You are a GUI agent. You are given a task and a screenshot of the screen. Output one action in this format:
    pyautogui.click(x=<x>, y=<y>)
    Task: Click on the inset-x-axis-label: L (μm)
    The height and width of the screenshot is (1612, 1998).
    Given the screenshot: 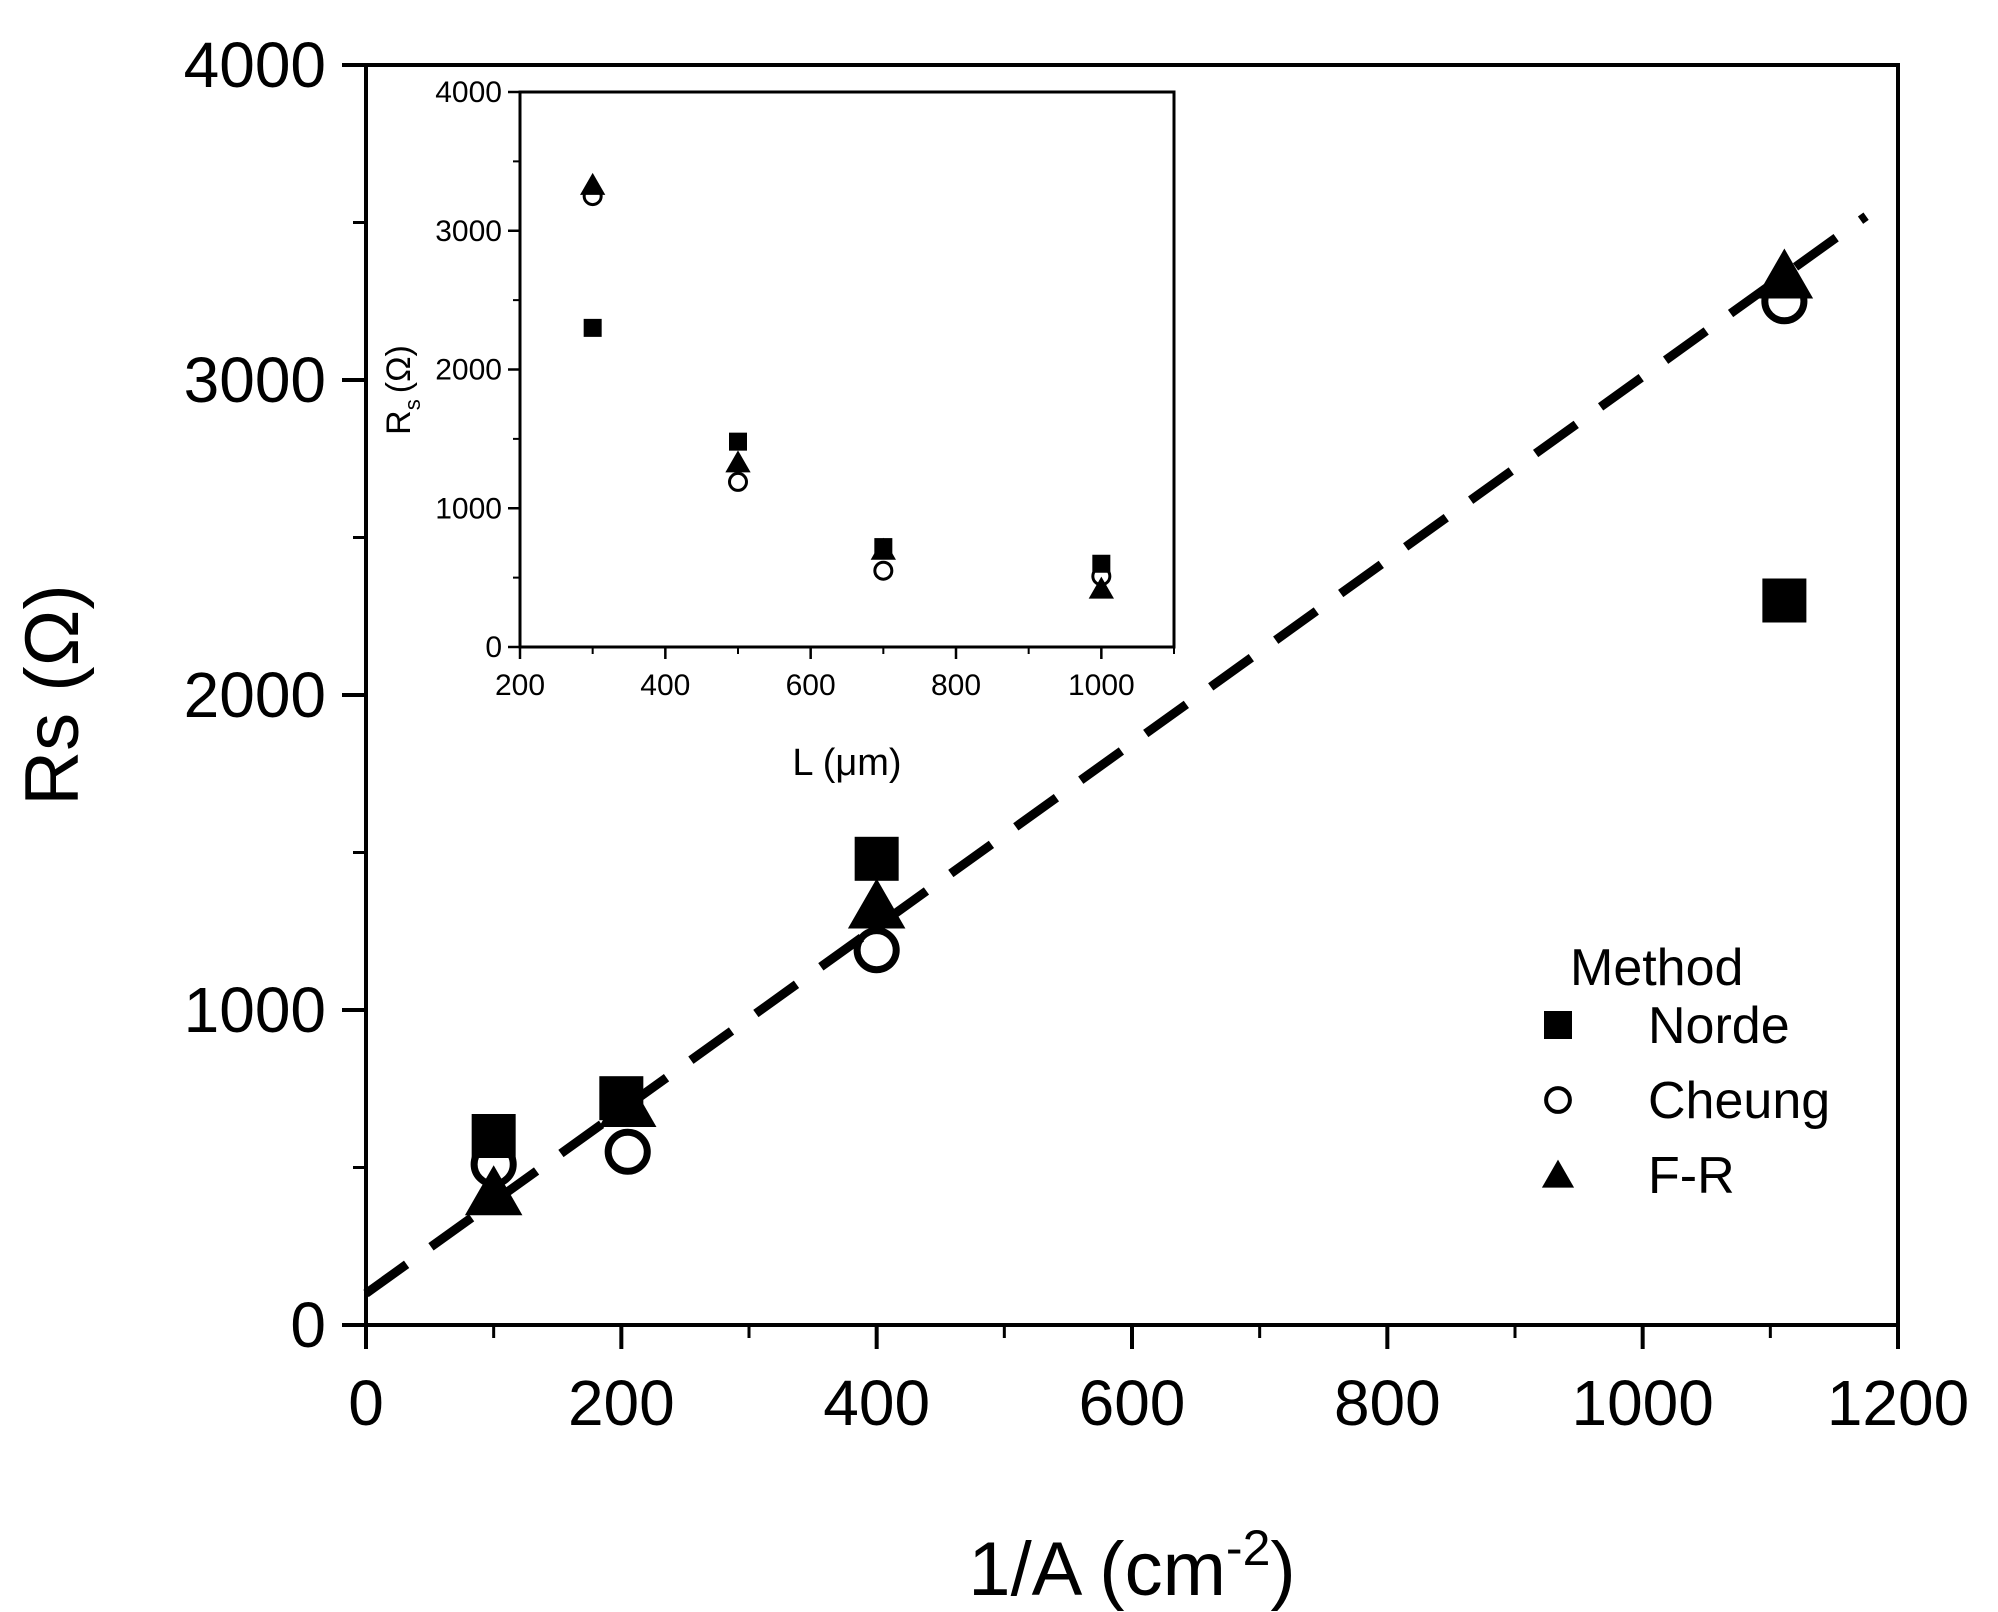 What is the action you would take?
    pyautogui.click(x=846, y=763)
    